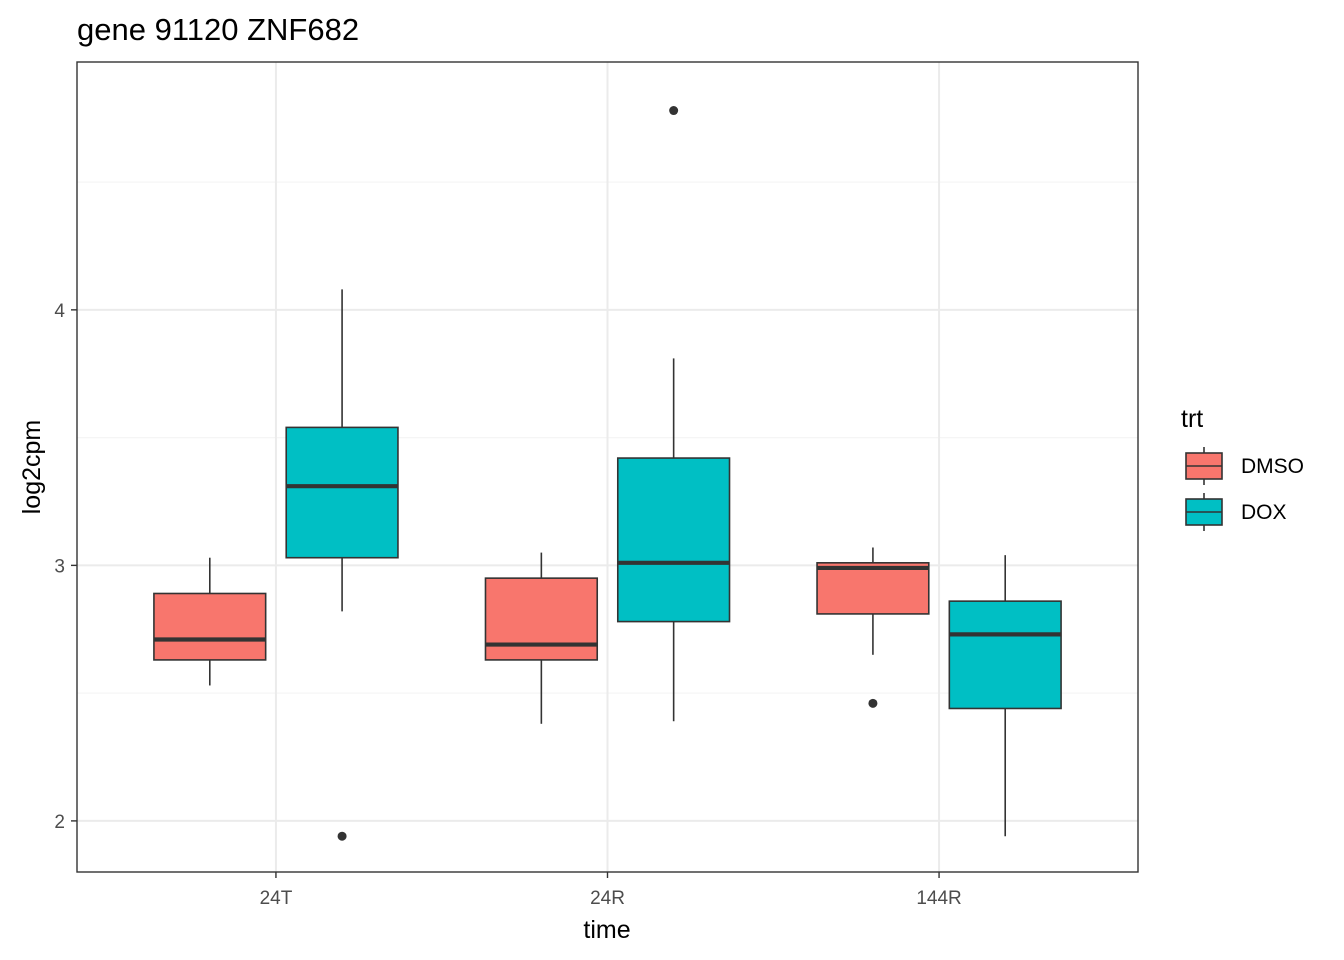 This screenshot has width=1344, height=960. What do you see at coordinates (276, 898) in the screenshot?
I see `x-tick-label: 24T` at bounding box center [276, 898].